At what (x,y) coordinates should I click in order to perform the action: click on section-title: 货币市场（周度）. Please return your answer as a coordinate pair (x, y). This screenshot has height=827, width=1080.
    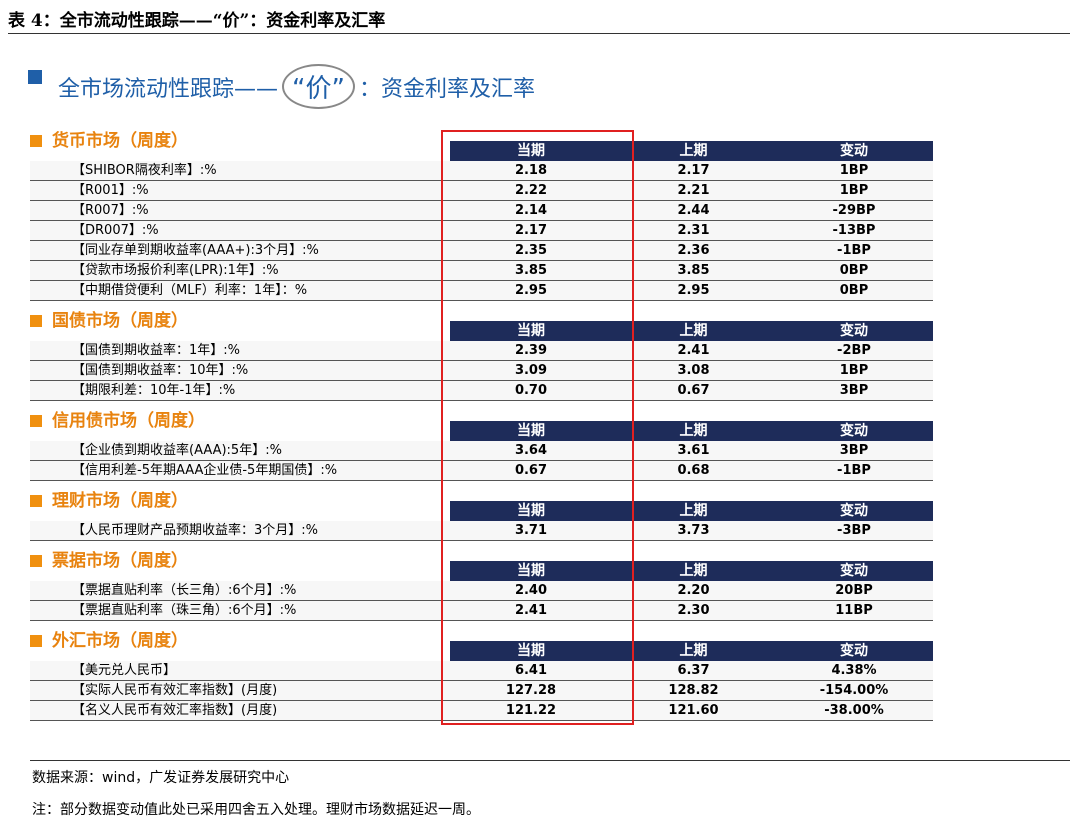
    Looking at the image, I should click on (120, 141).